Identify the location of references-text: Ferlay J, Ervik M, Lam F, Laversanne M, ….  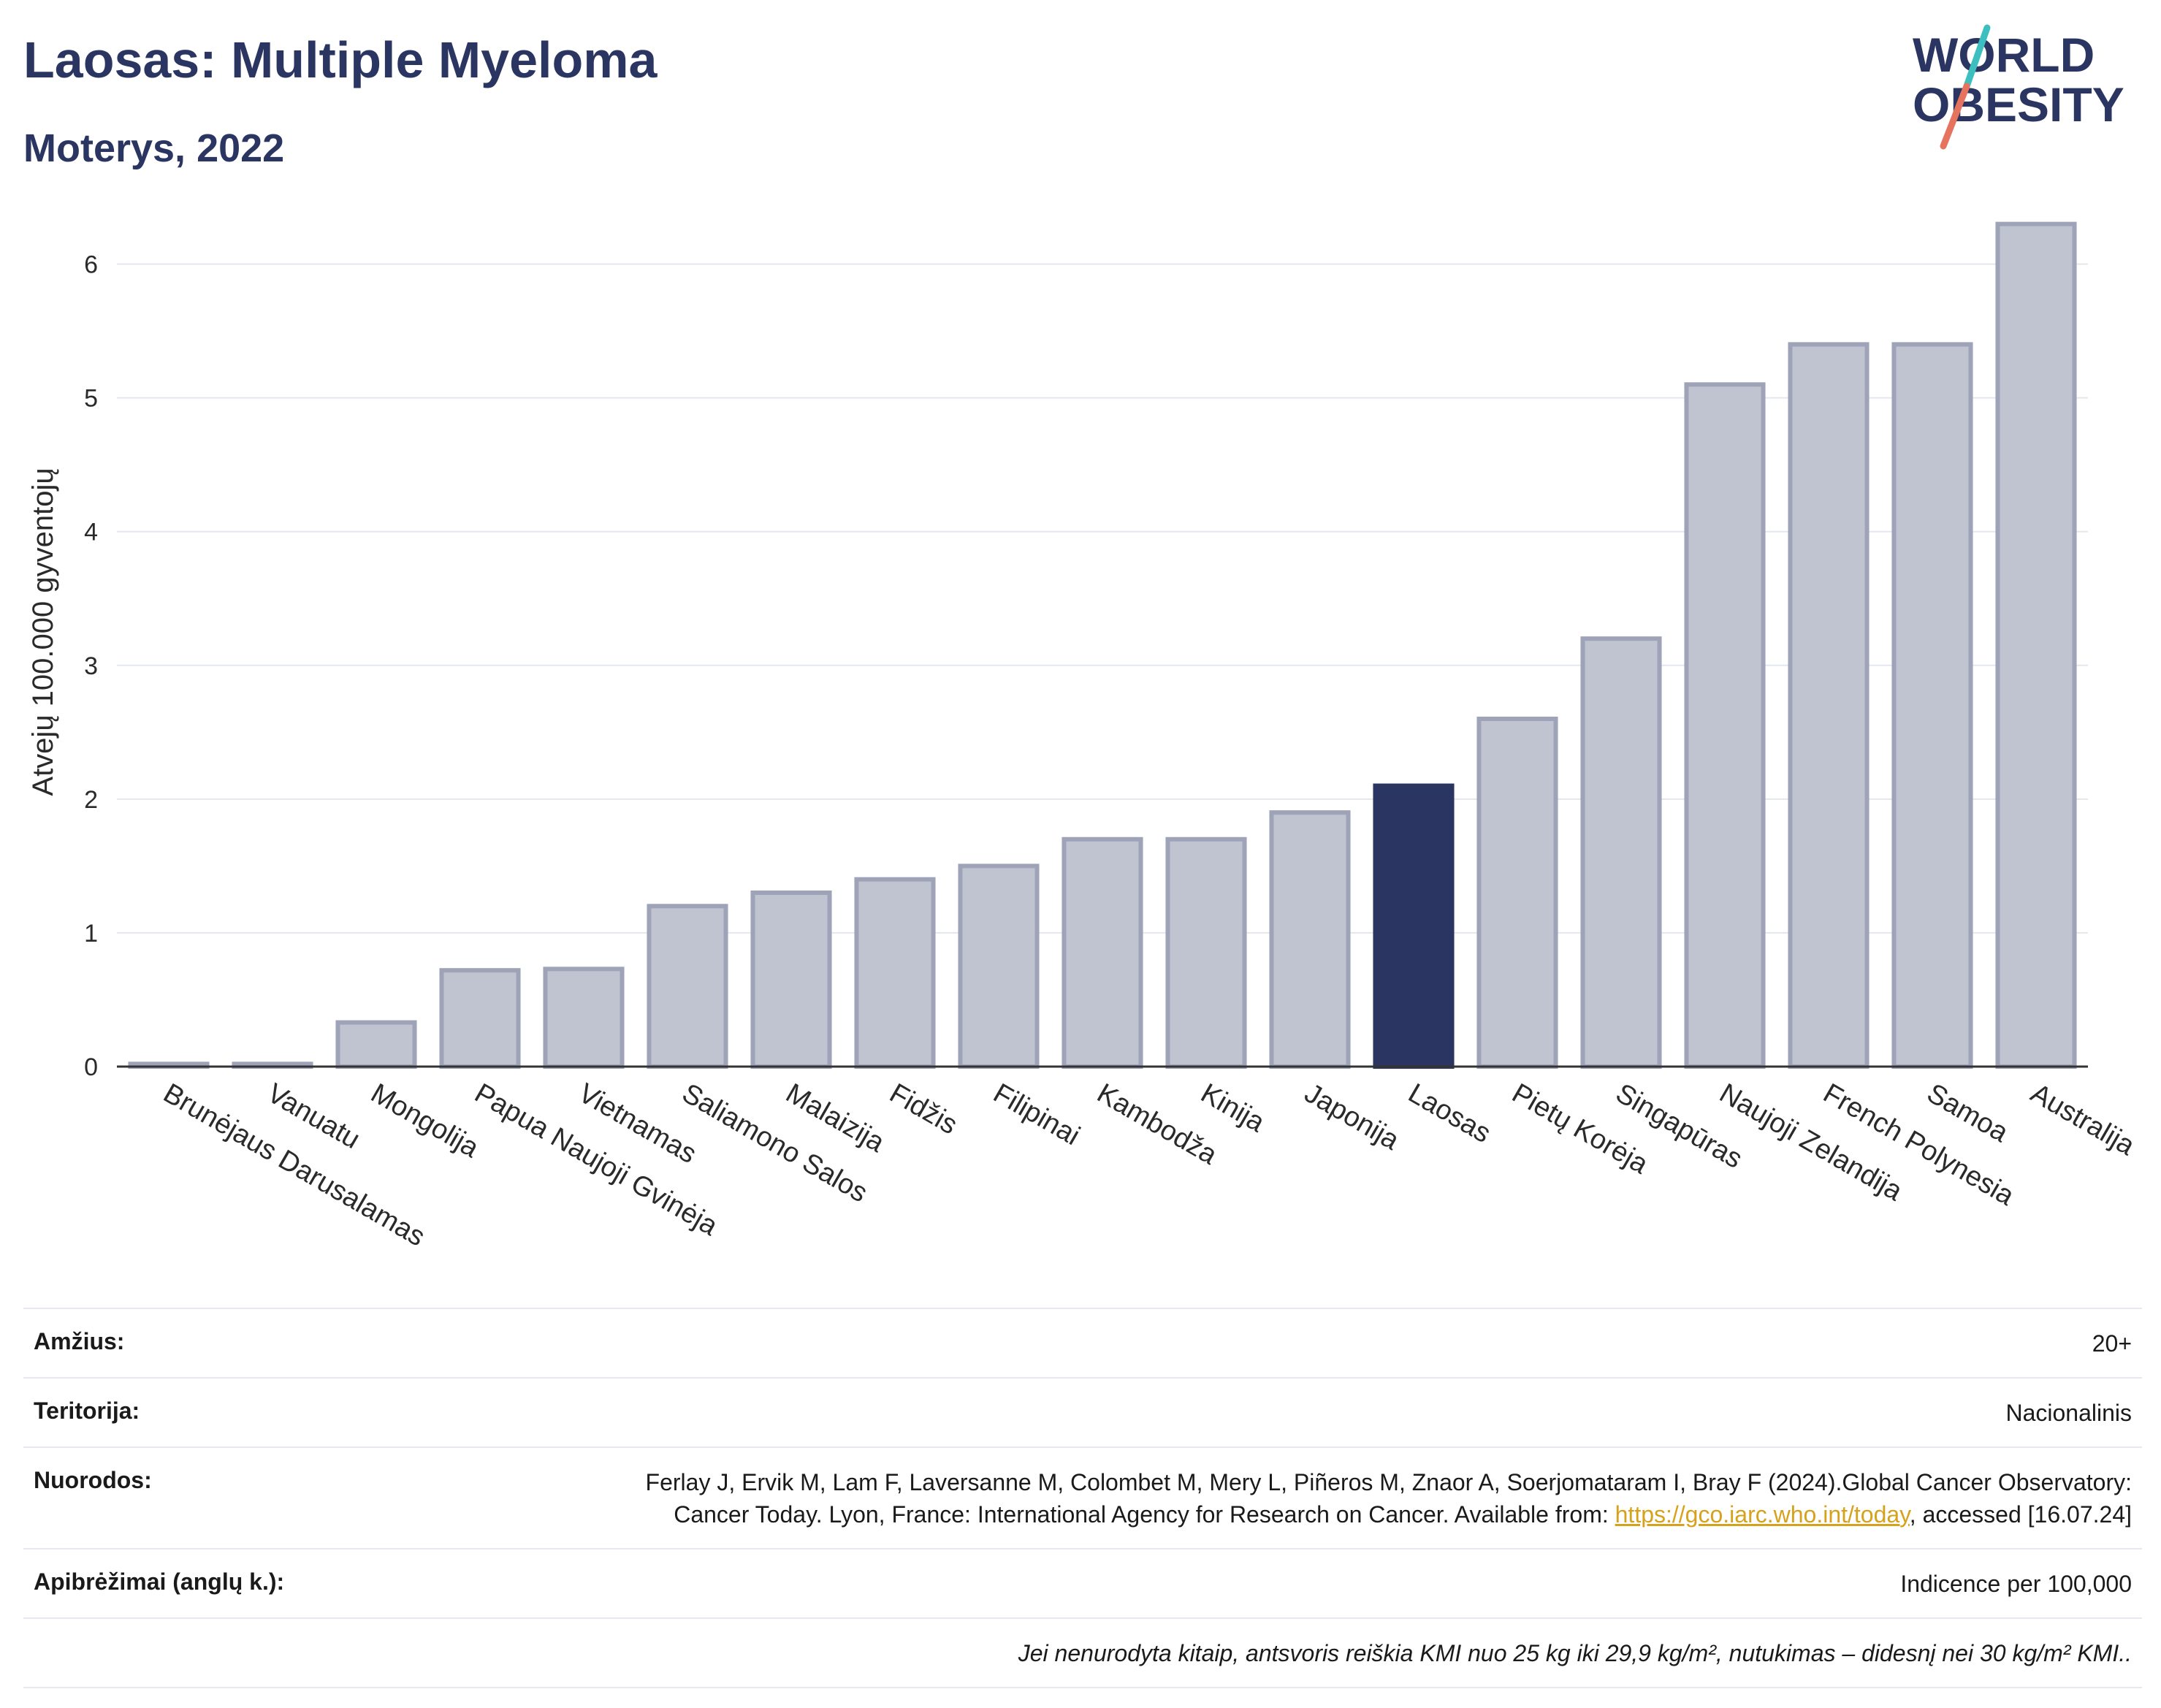
(1389, 1499).